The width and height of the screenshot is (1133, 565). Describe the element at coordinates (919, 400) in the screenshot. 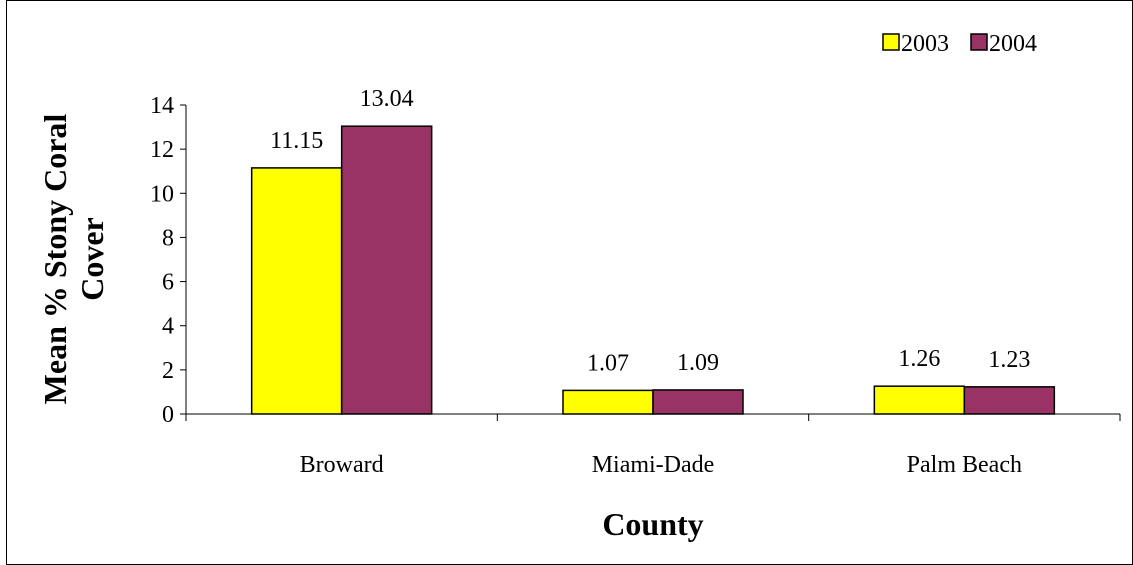

I see `bar-palm-beach-2003` at that location.